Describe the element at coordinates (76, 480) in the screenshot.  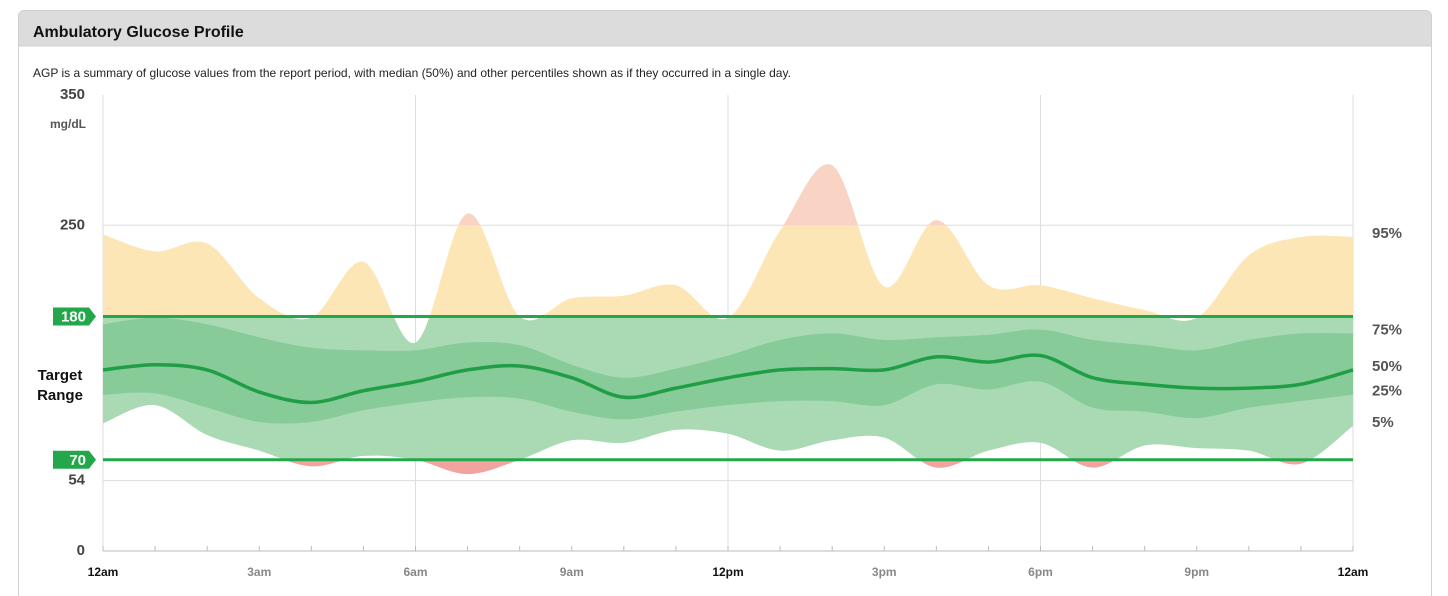
I see `y-tick-label: 54` at that location.